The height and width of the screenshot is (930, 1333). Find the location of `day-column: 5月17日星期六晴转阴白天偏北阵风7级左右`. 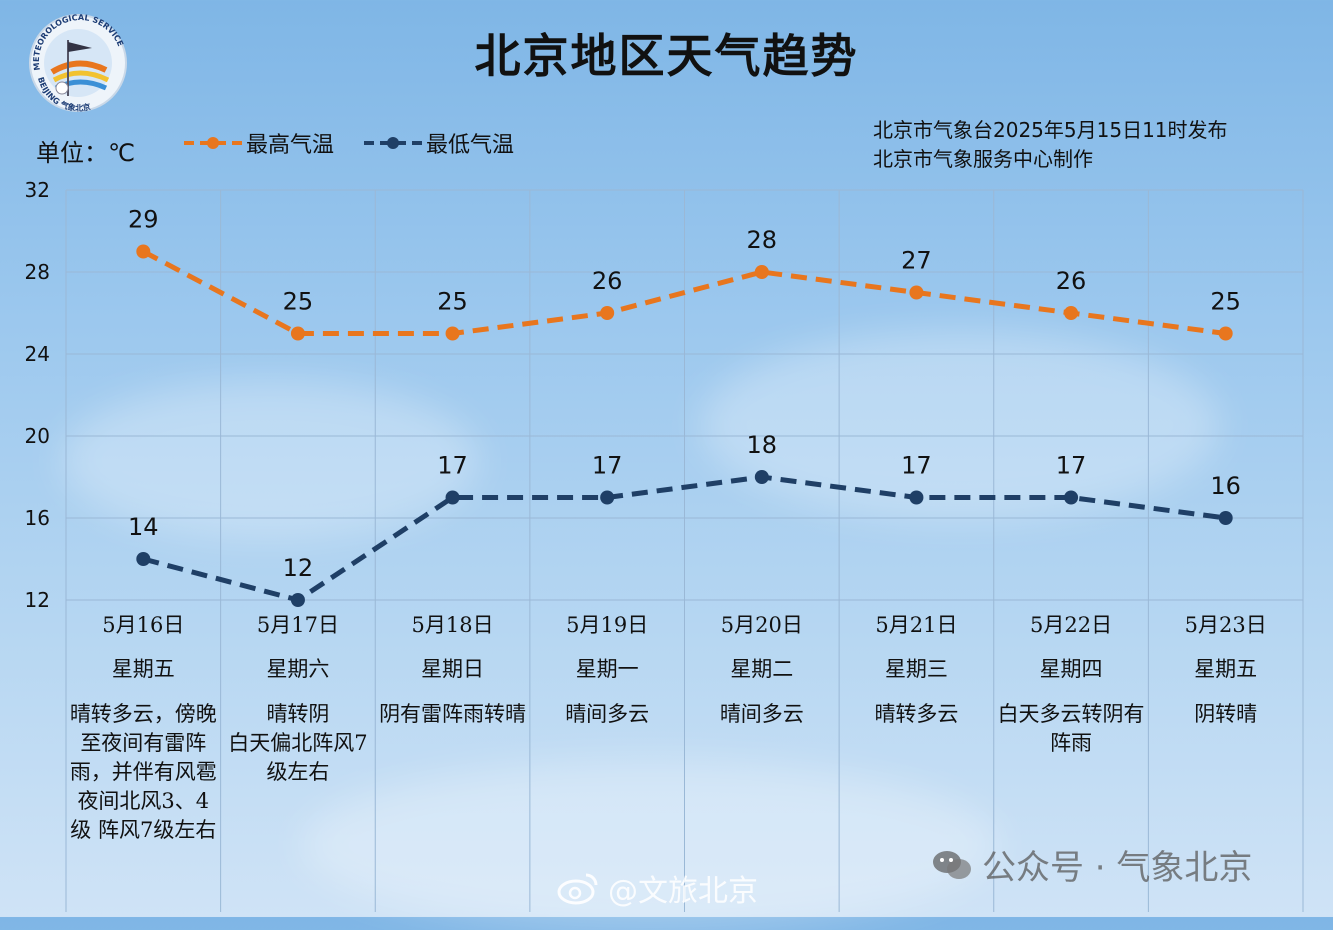

day-column: 5月17日星期六晴转阴白天偏北阵风7级左右 is located at coordinates (298, 699).